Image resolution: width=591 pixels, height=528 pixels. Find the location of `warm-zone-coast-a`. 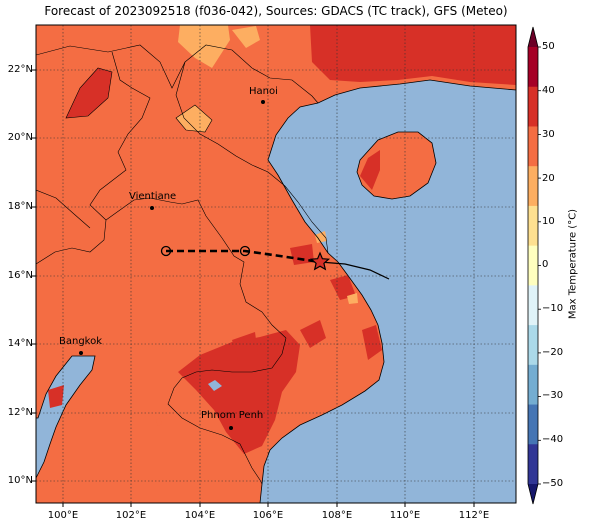

warm-zone-coast-a is located at coordinates (352, 298).